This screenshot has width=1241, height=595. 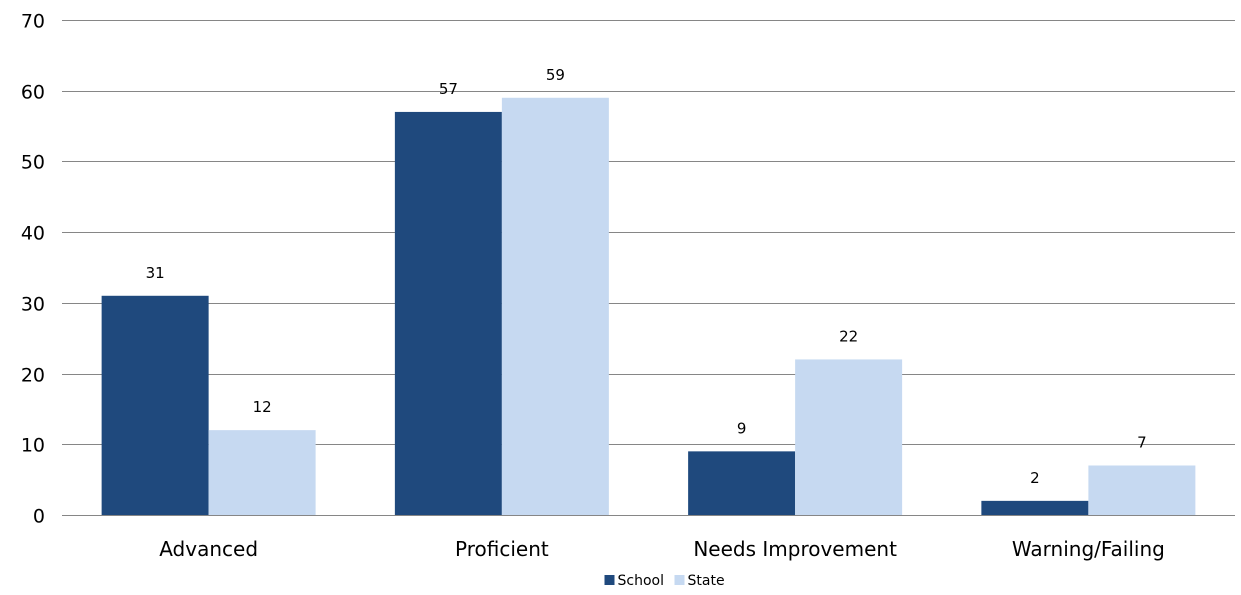 What do you see at coordinates (262, 407) in the screenshot?
I see `data-label-state: 12` at bounding box center [262, 407].